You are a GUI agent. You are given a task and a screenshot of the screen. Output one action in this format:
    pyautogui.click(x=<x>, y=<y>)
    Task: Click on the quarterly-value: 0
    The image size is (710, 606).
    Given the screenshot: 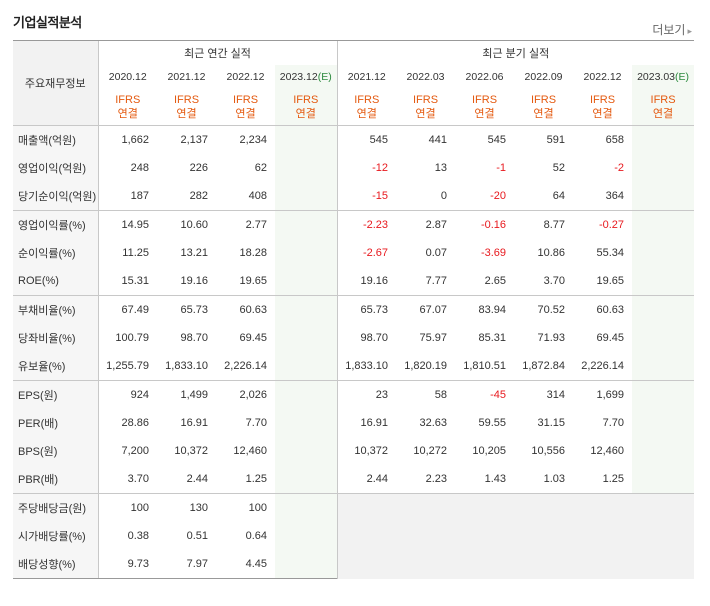 What is the action you would take?
    pyautogui.click(x=444, y=196)
    